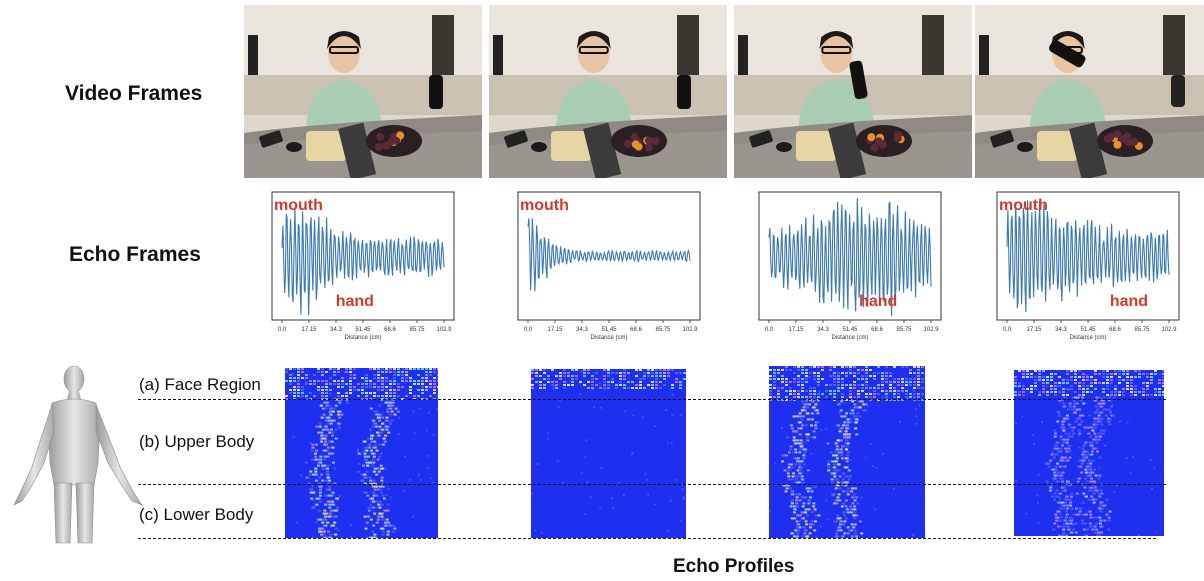 This screenshot has width=1204, height=581. What do you see at coordinates (652, 484) in the screenshot?
I see `divider-upper-lower` at bounding box center [652, 484].